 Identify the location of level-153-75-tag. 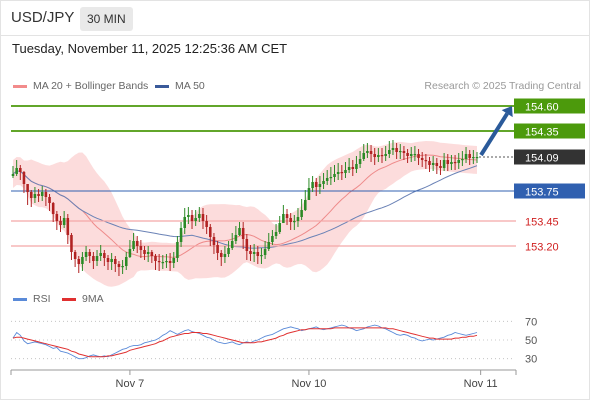
(549, 191).